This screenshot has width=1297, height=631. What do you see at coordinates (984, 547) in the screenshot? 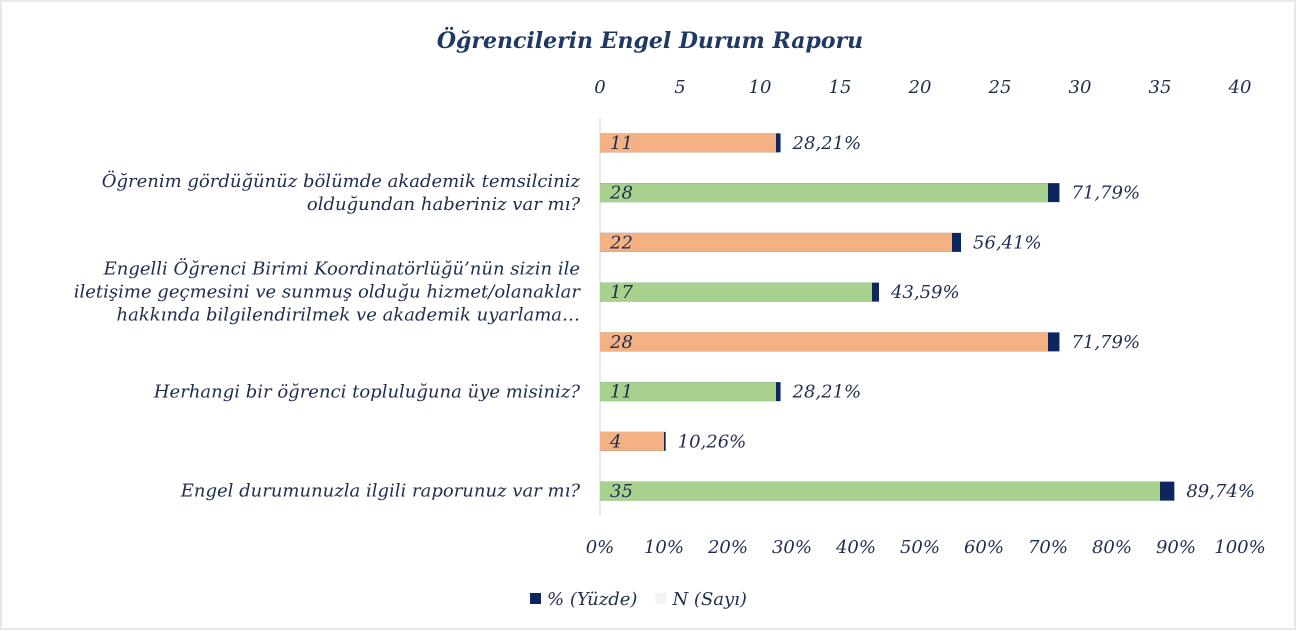
I see `x2-tick-label: 60%` at bounding box center [984, 547].